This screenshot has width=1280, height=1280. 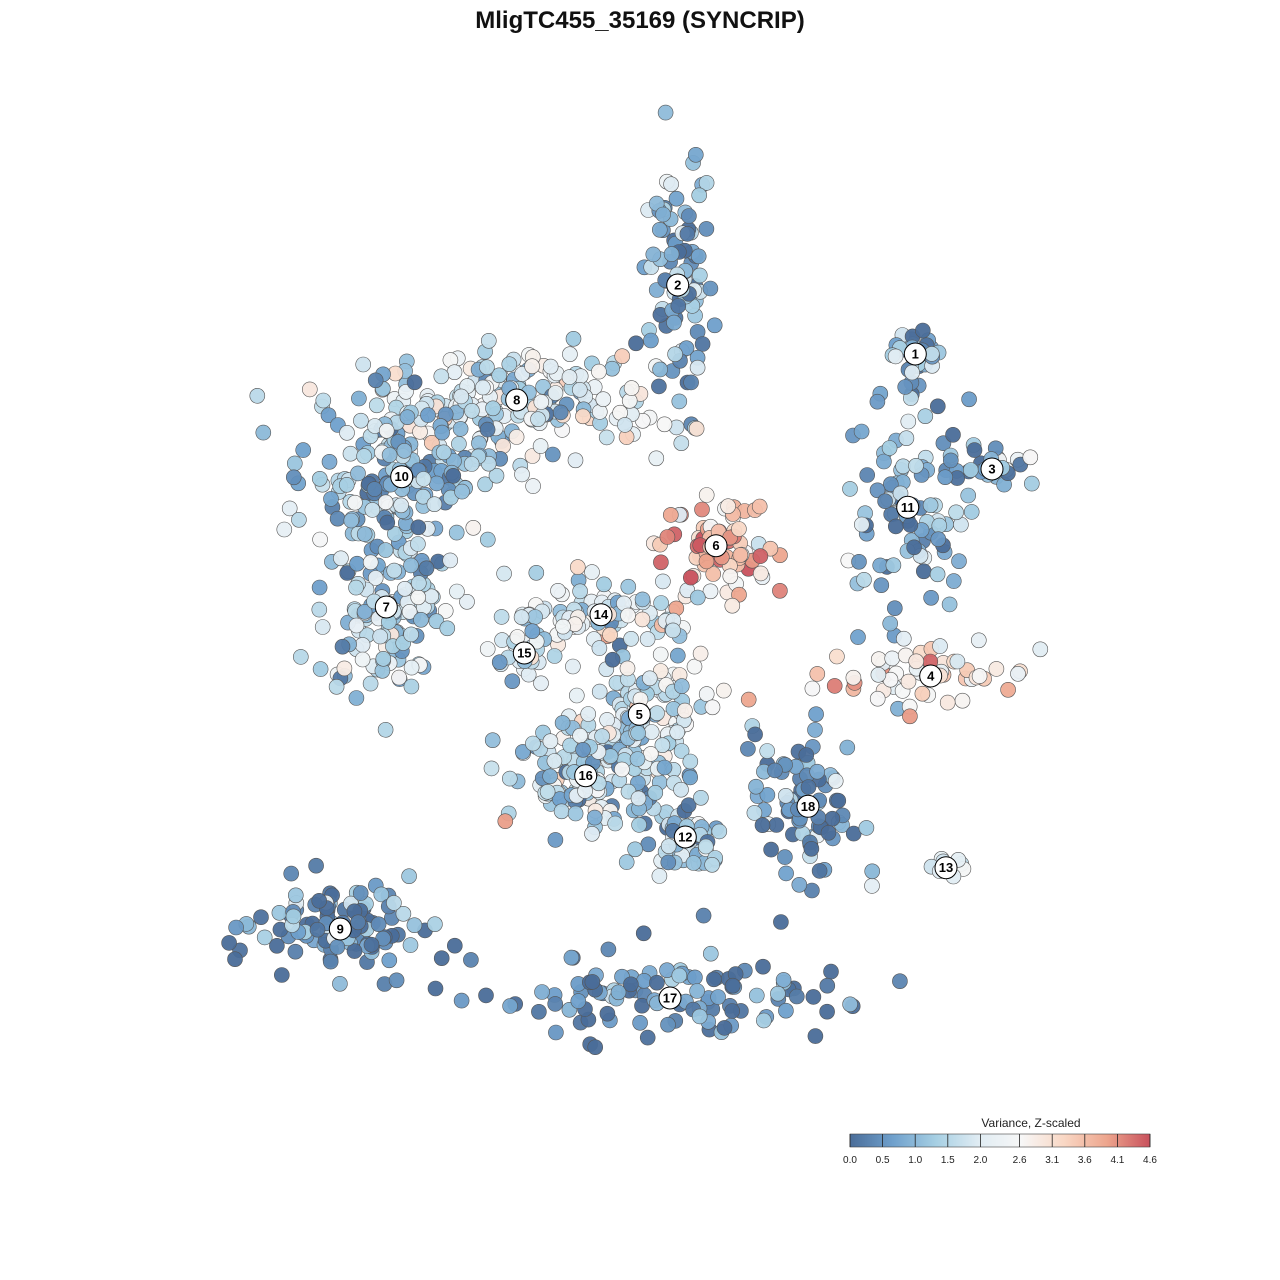 I want to click on svg-text: 18, so click(x=808, y=806).